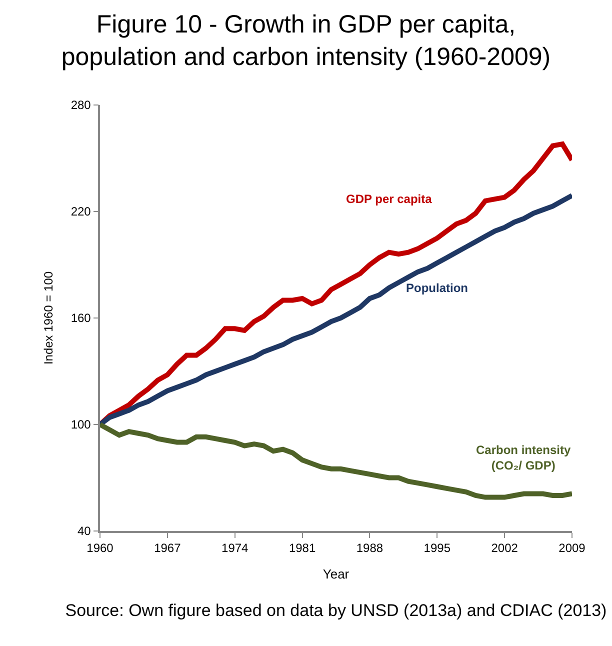 This screenshot has width=612, height=646. I want to click on chart-title: Figure 10 - Growth in GDP per capita, population and carbon intensity (1960-2009), so click(306, 40).